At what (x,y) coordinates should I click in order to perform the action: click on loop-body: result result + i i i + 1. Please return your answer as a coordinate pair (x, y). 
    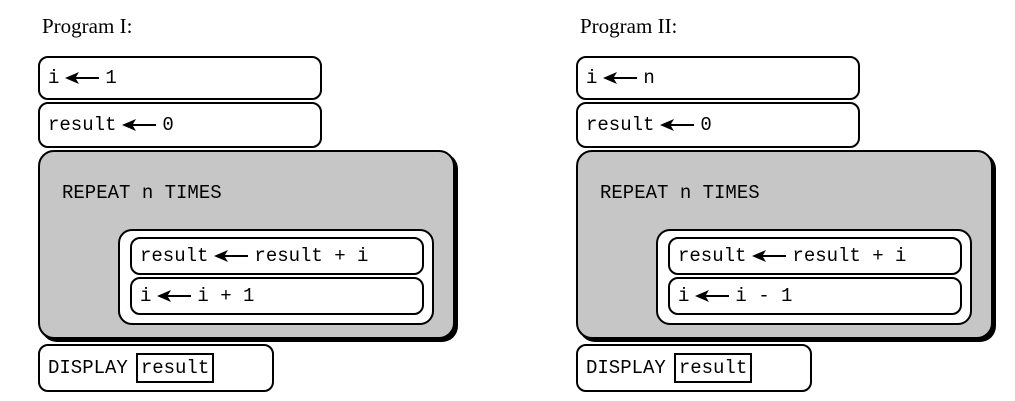
    Looking at the image, I should click on (276, 277).